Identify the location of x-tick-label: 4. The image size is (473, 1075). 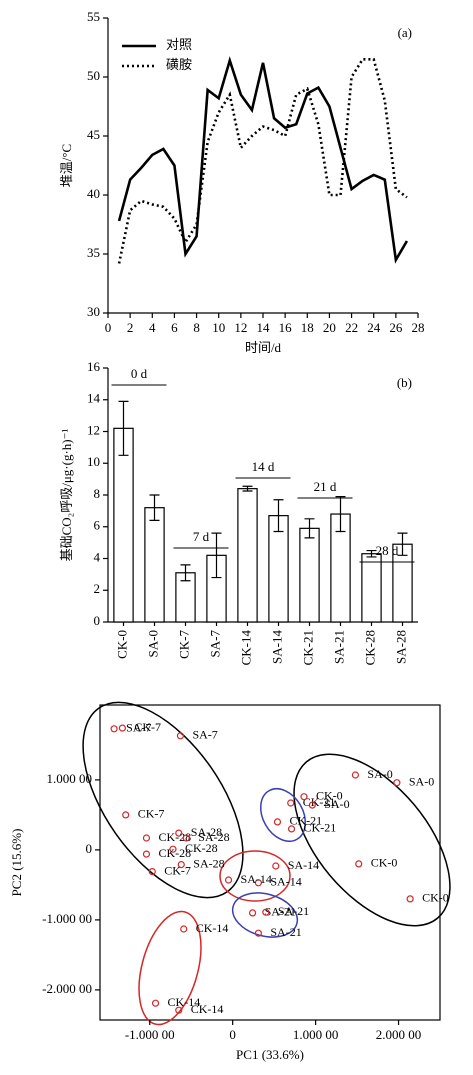
(152, 327).